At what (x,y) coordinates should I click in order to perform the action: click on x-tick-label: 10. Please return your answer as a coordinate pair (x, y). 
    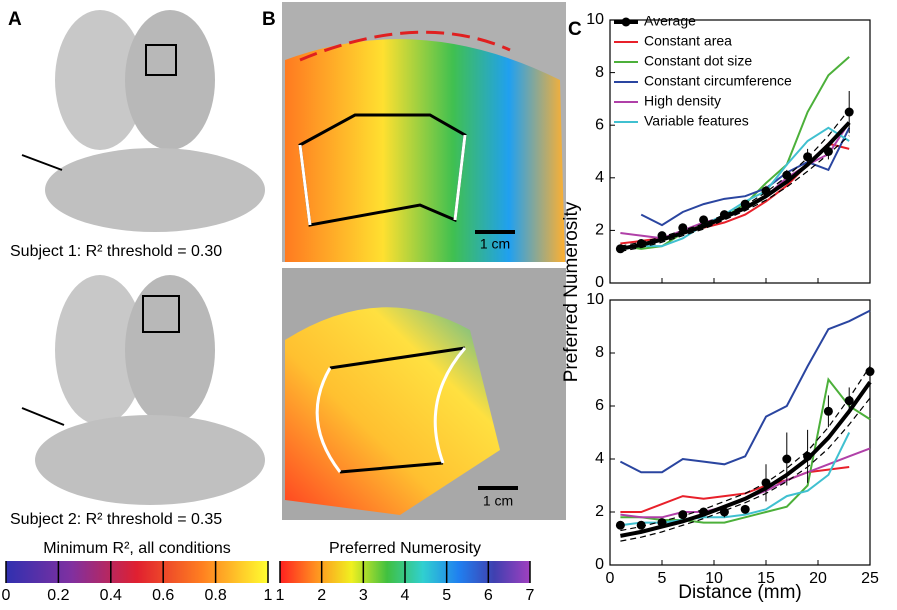
    Looking at the image, I should click on (714, 578).